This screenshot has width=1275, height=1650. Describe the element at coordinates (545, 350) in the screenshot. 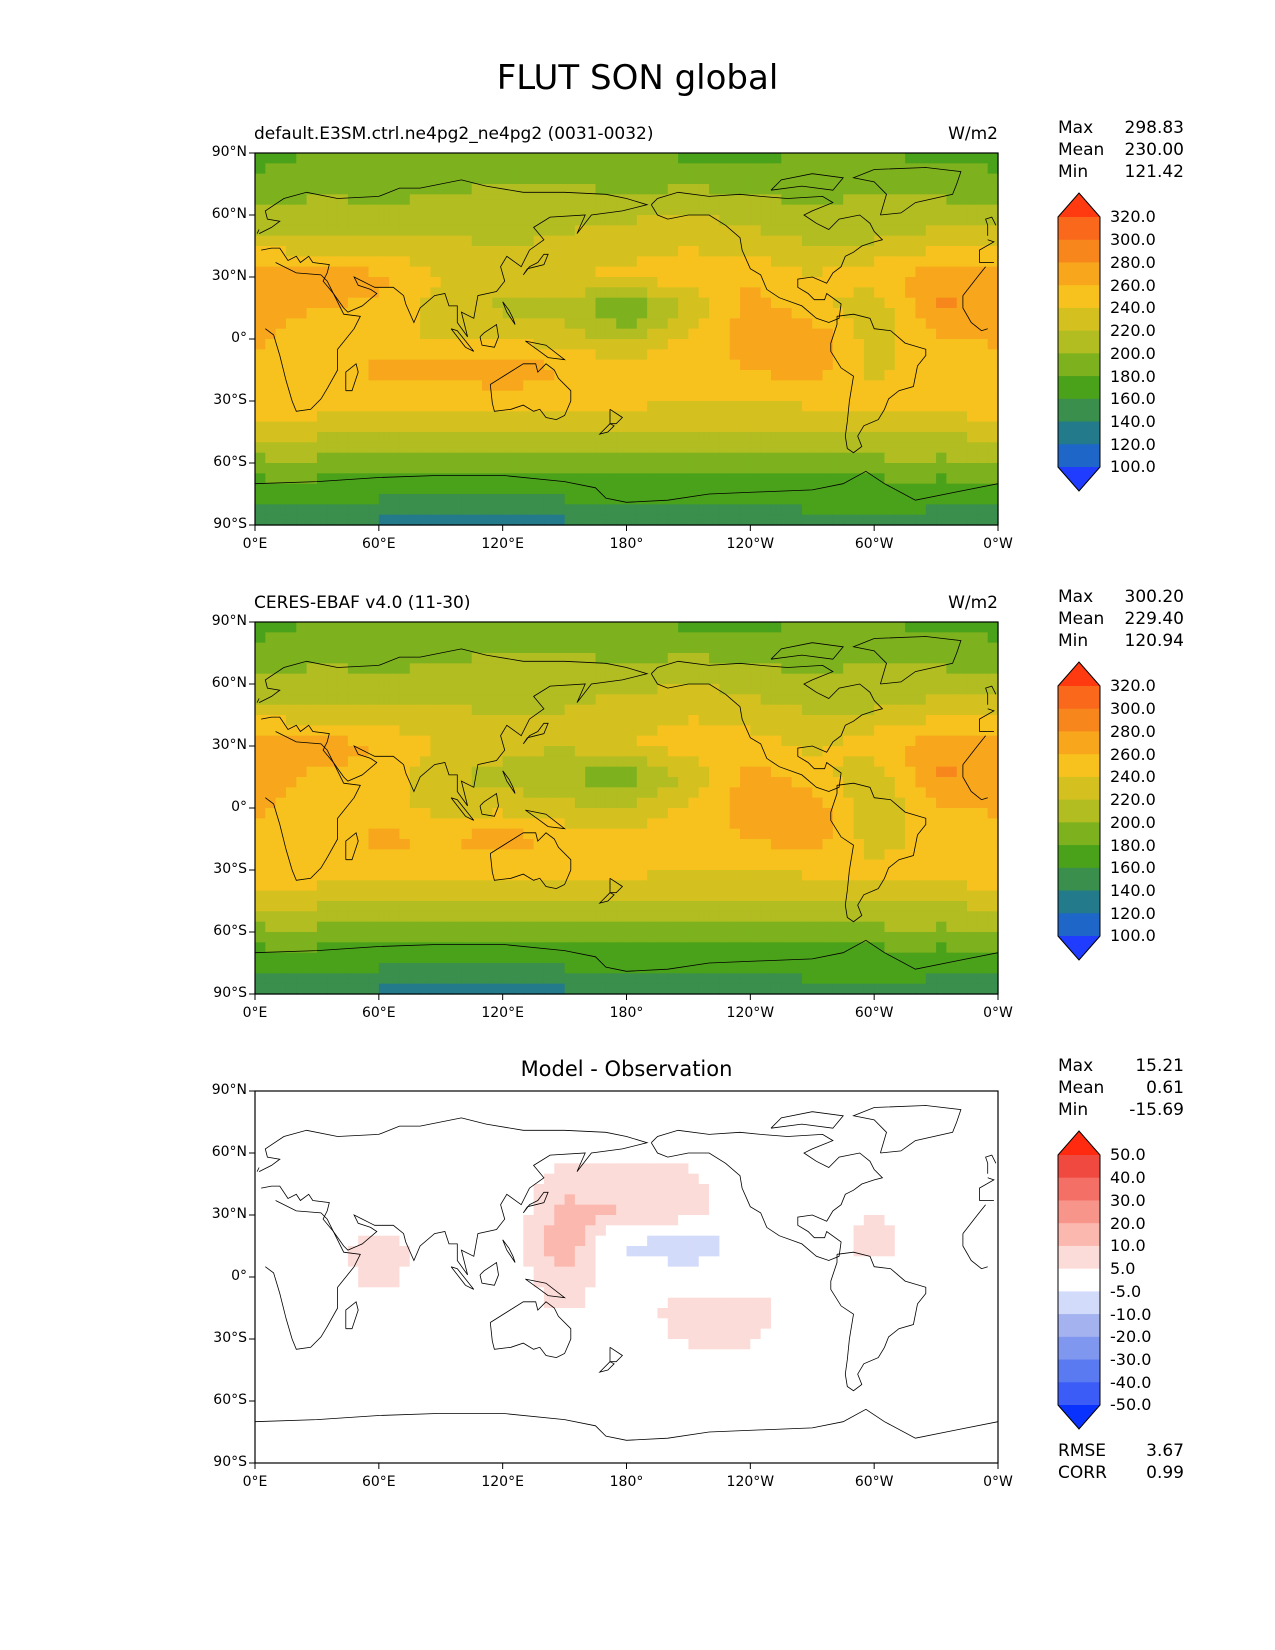

I see `coastline-new-guinea` at that location.